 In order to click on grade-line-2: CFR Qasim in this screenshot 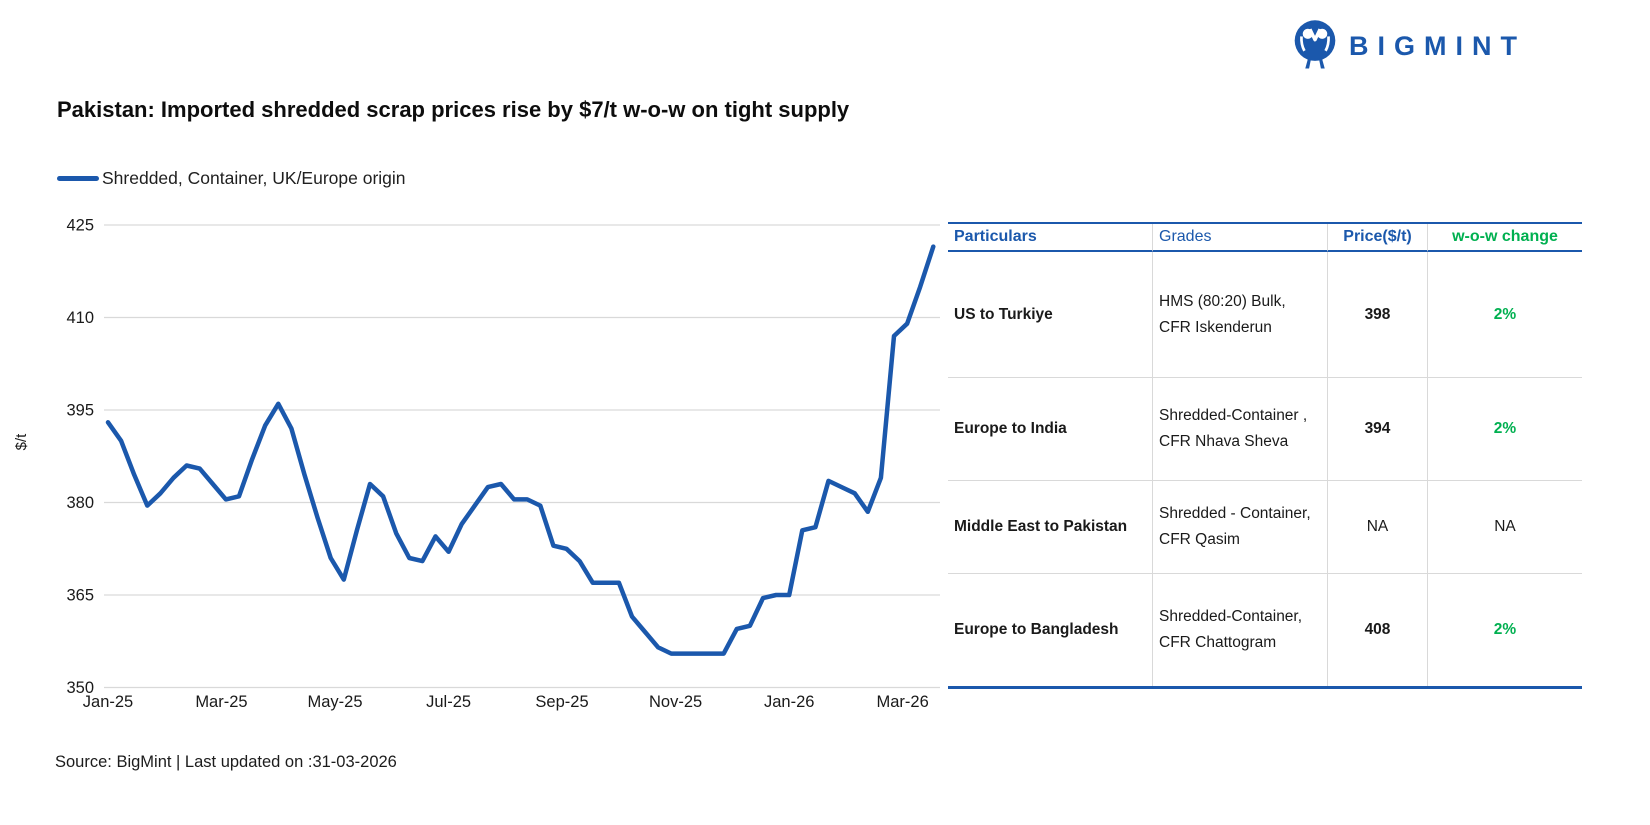, I will do `click(1199, 539)`.